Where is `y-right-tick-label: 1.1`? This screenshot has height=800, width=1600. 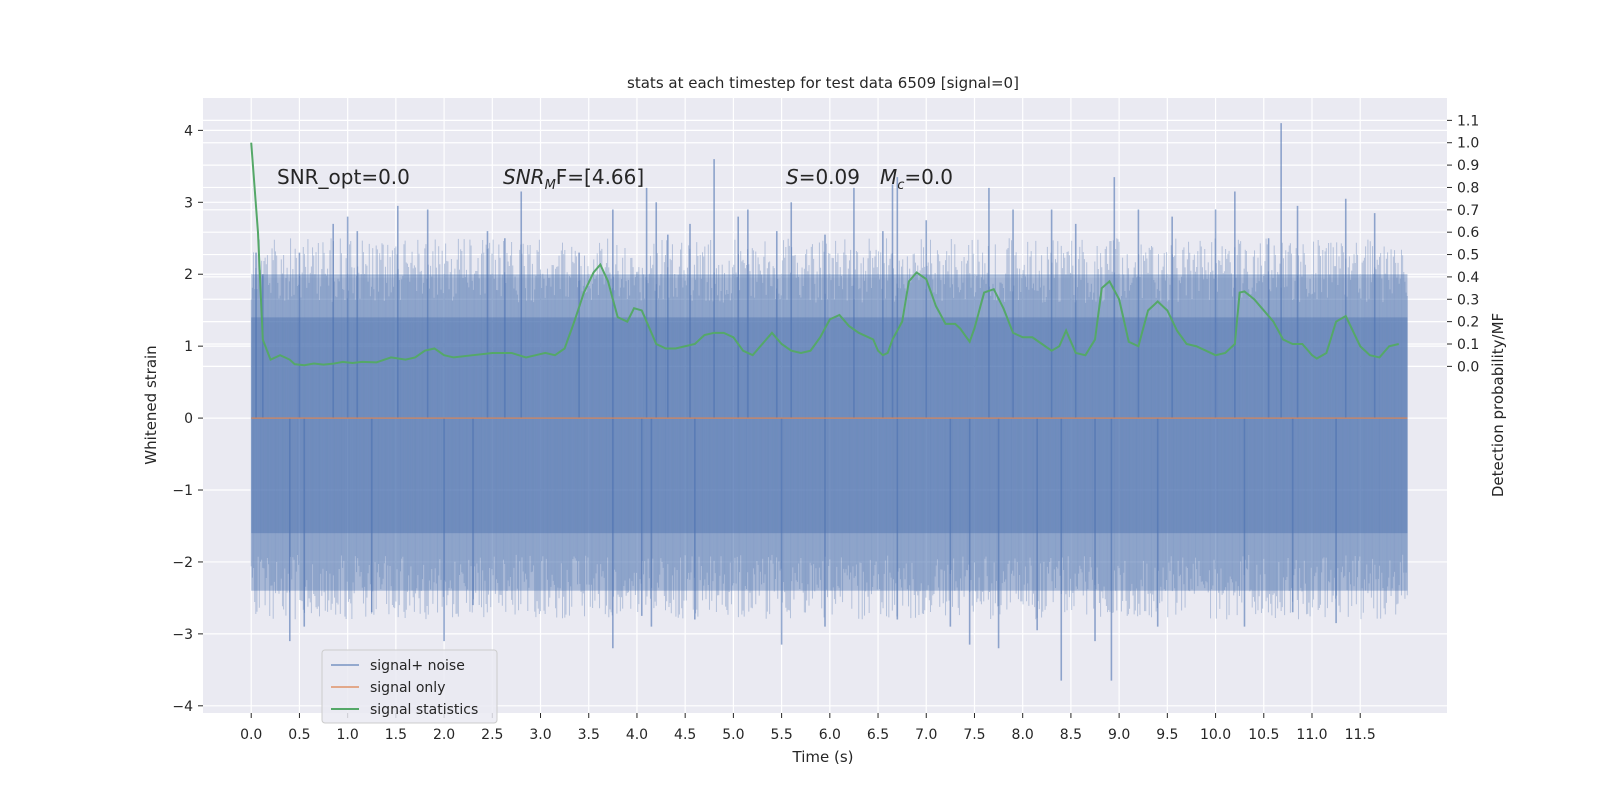 y-right-tick-label: 1.1 is located at coordinates (1468, 121).